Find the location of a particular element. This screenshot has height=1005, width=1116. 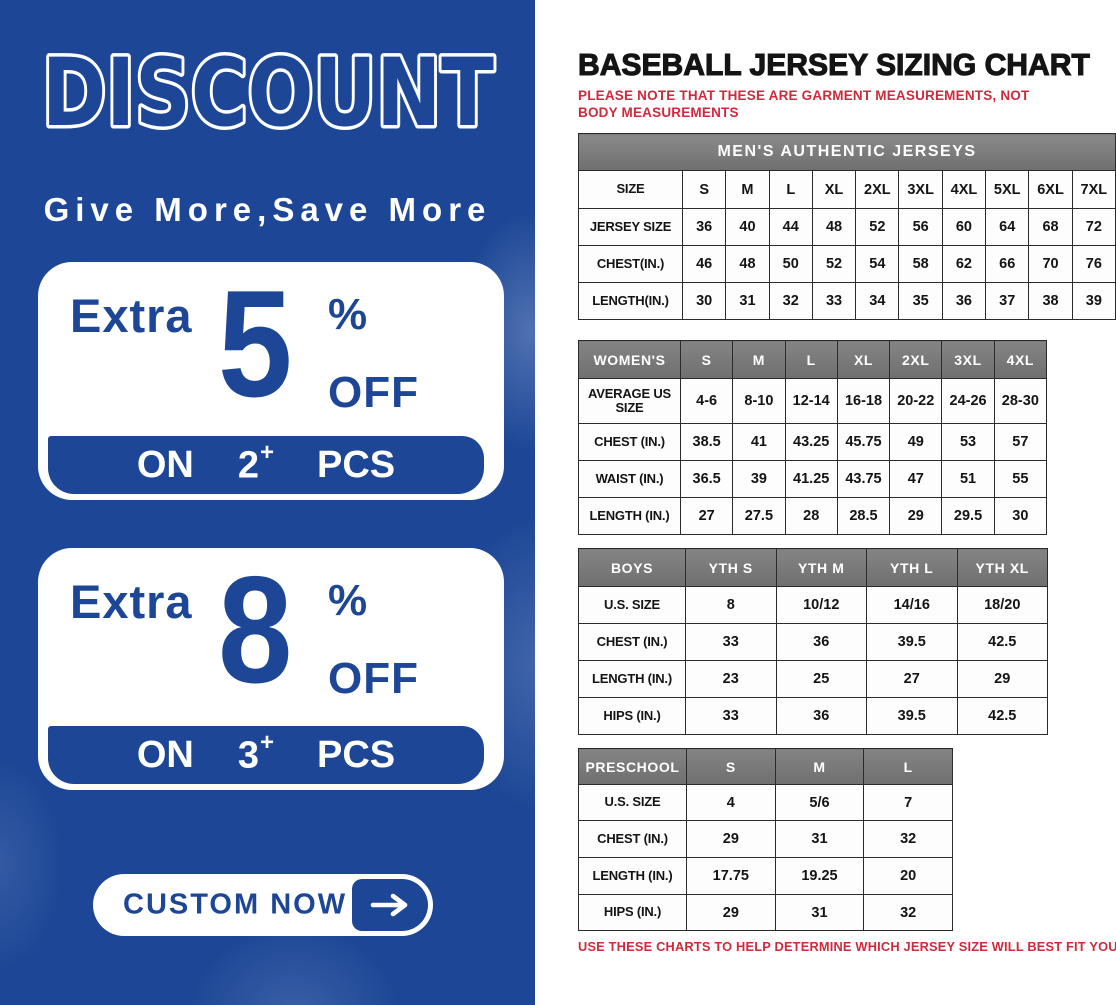

table-cell: 76 is located at coordinates (1093, 264).